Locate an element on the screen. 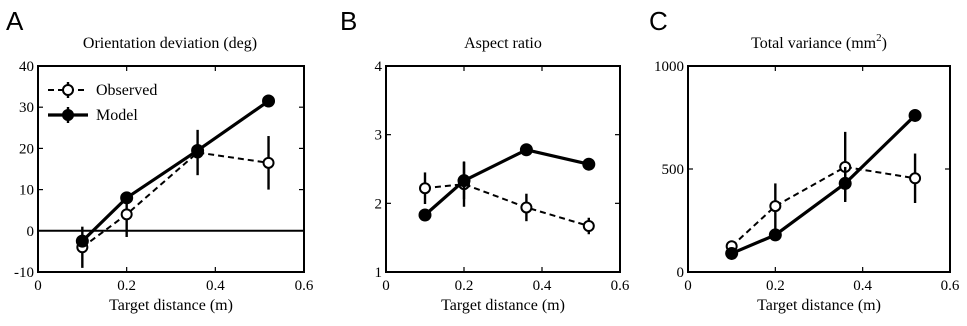  title-superscript: 2 is located at coordinates (879, 38).